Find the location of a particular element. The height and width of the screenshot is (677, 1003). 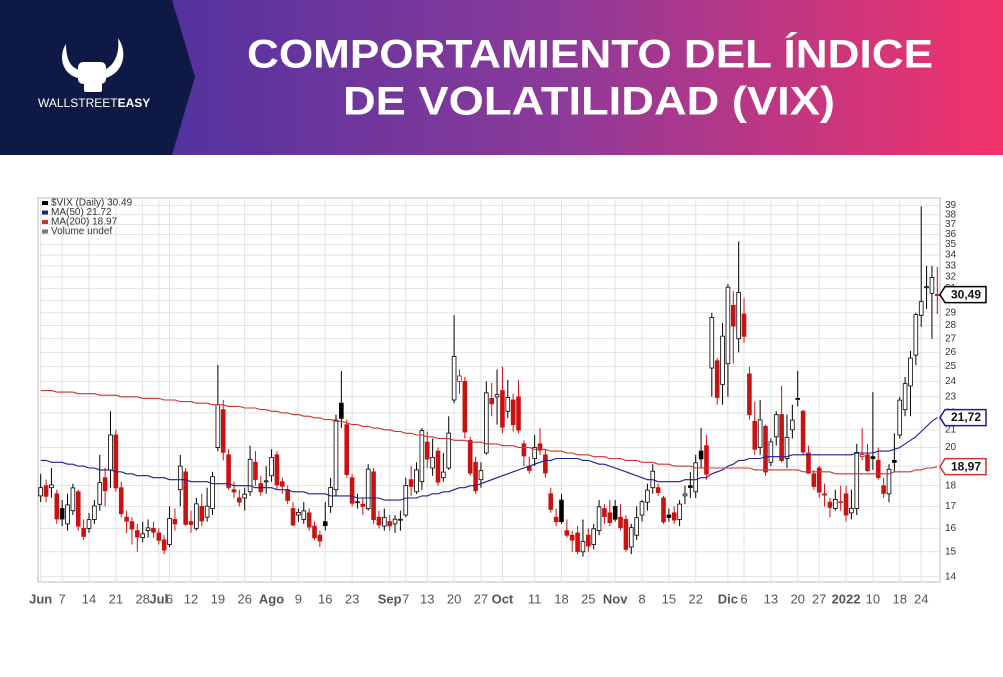

x-tick-label: 8 is located at coordinates (641, 598).